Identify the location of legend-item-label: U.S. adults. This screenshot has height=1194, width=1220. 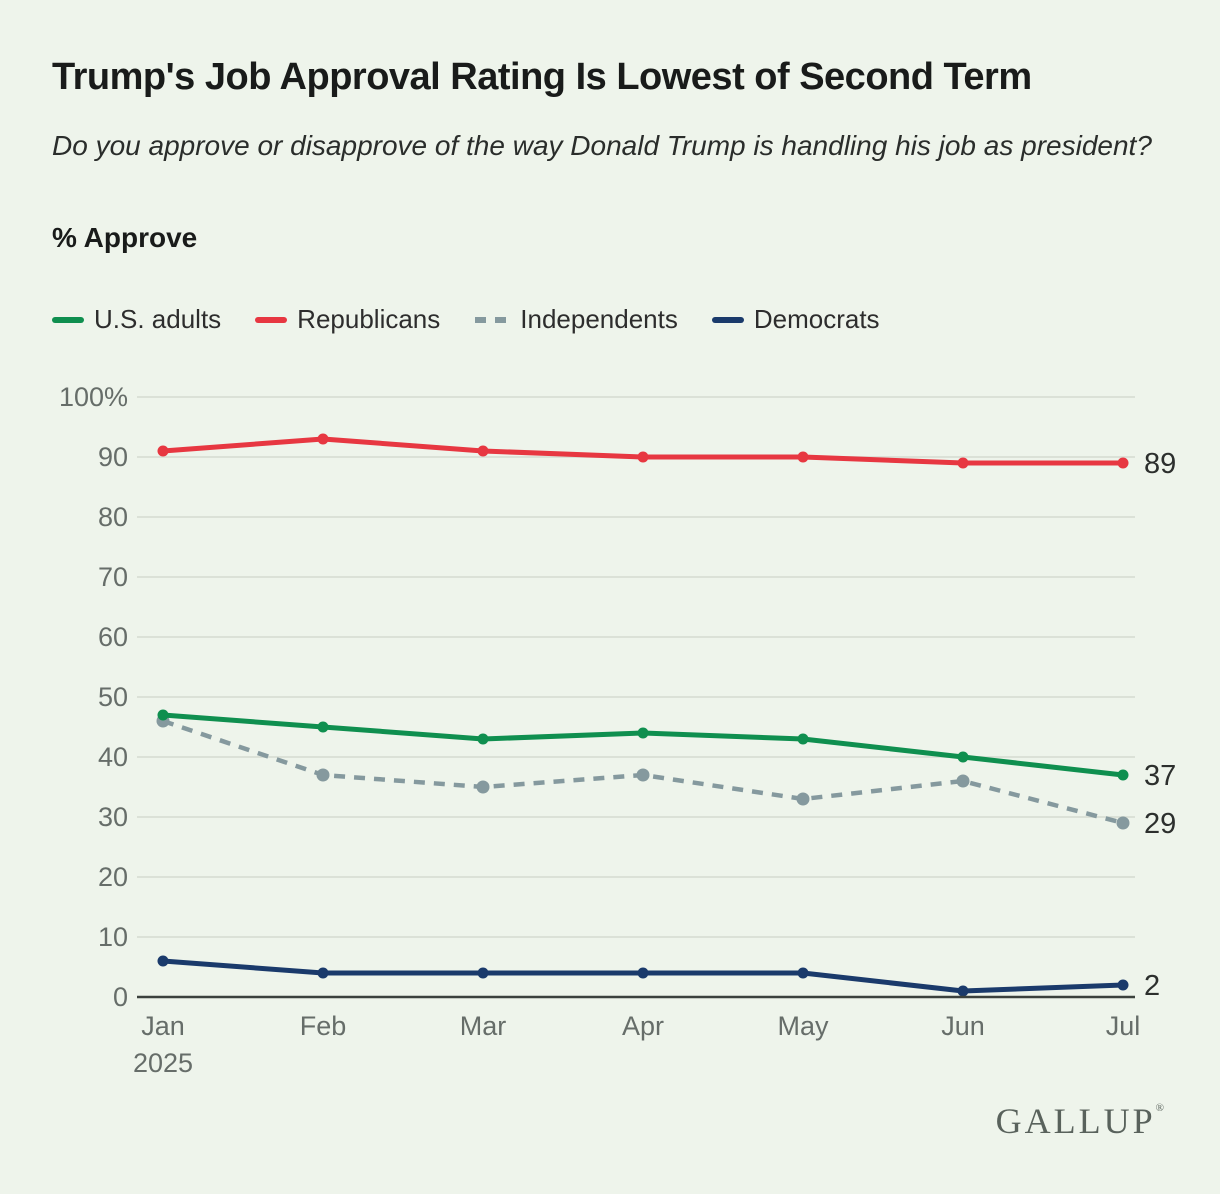
(158, 319).